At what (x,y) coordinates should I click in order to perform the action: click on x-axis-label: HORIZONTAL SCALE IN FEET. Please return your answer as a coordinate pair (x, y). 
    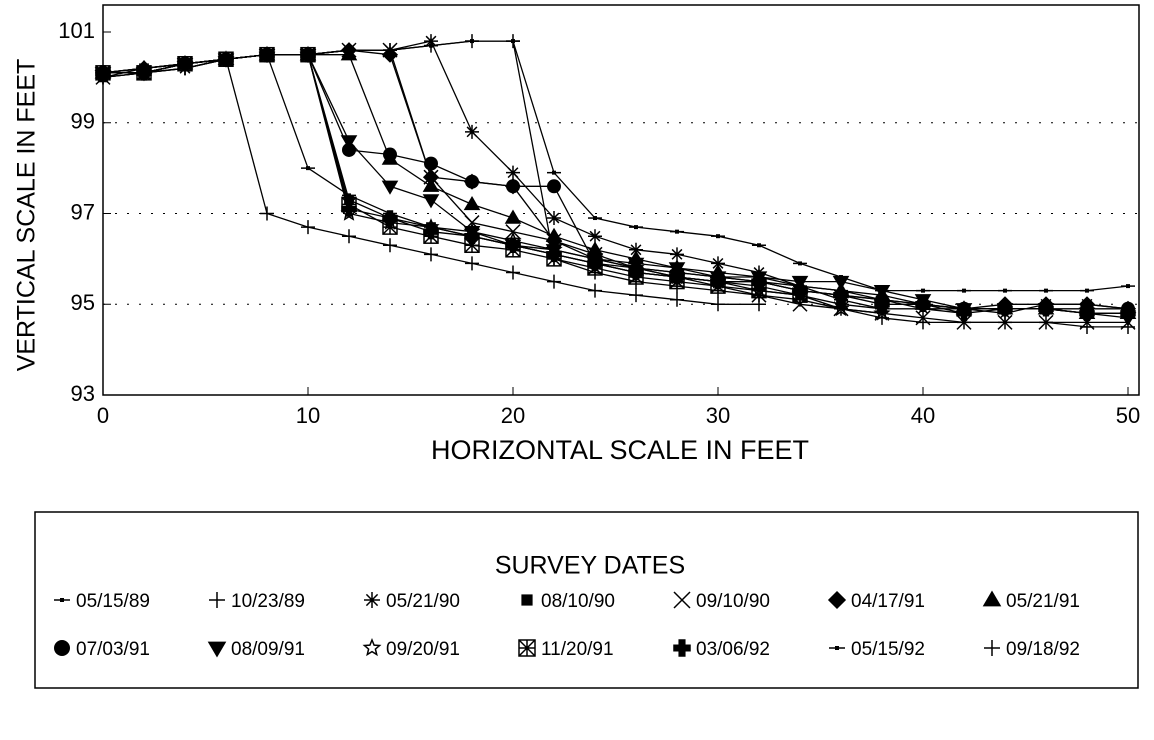
    Looking at the image, I should click on (620, 450).